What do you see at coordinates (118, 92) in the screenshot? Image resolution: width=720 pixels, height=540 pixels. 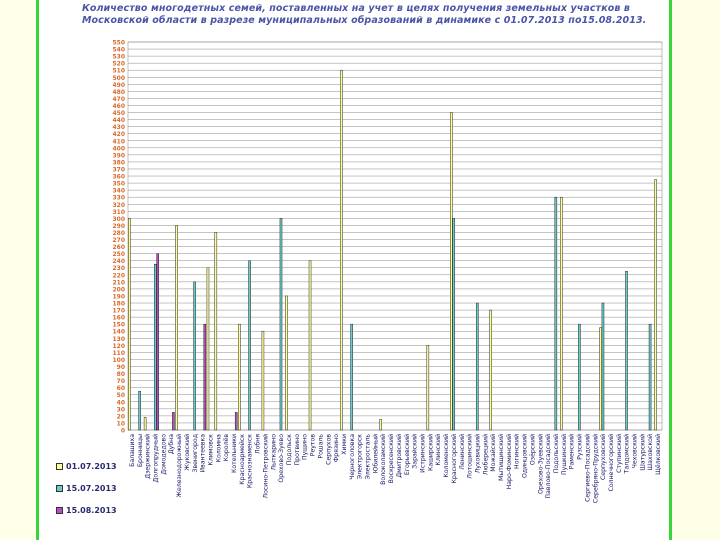 I see `y-tick-label: 480` at bounding box center [118, 92].